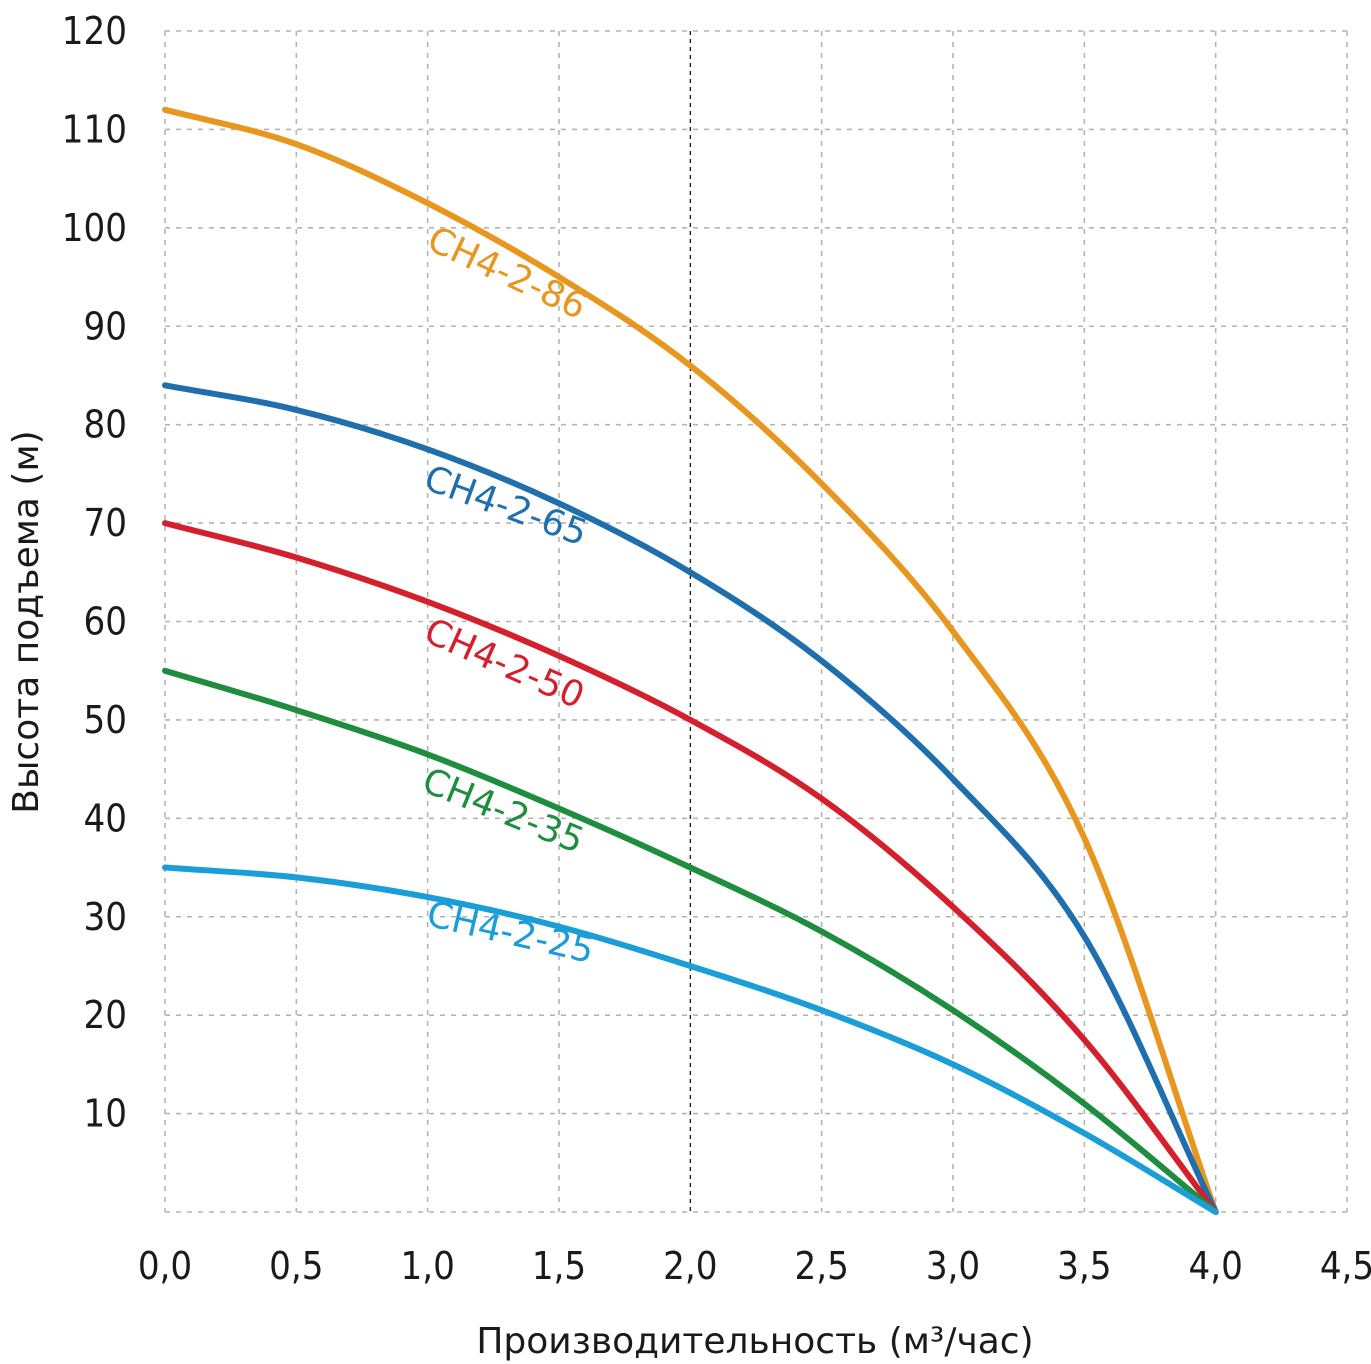 This screenshot has height=1364, width=1371. What do you see at coordinates (106, 720) in the screenshot?
I see `y-tick-label: 50` at bounding box center [106, 720].